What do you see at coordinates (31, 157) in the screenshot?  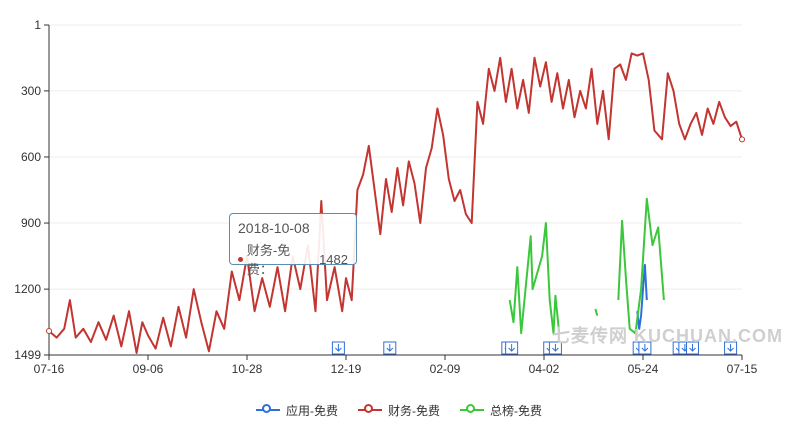 I see `y-tick-label: 600` at bounding box center [31, 157].